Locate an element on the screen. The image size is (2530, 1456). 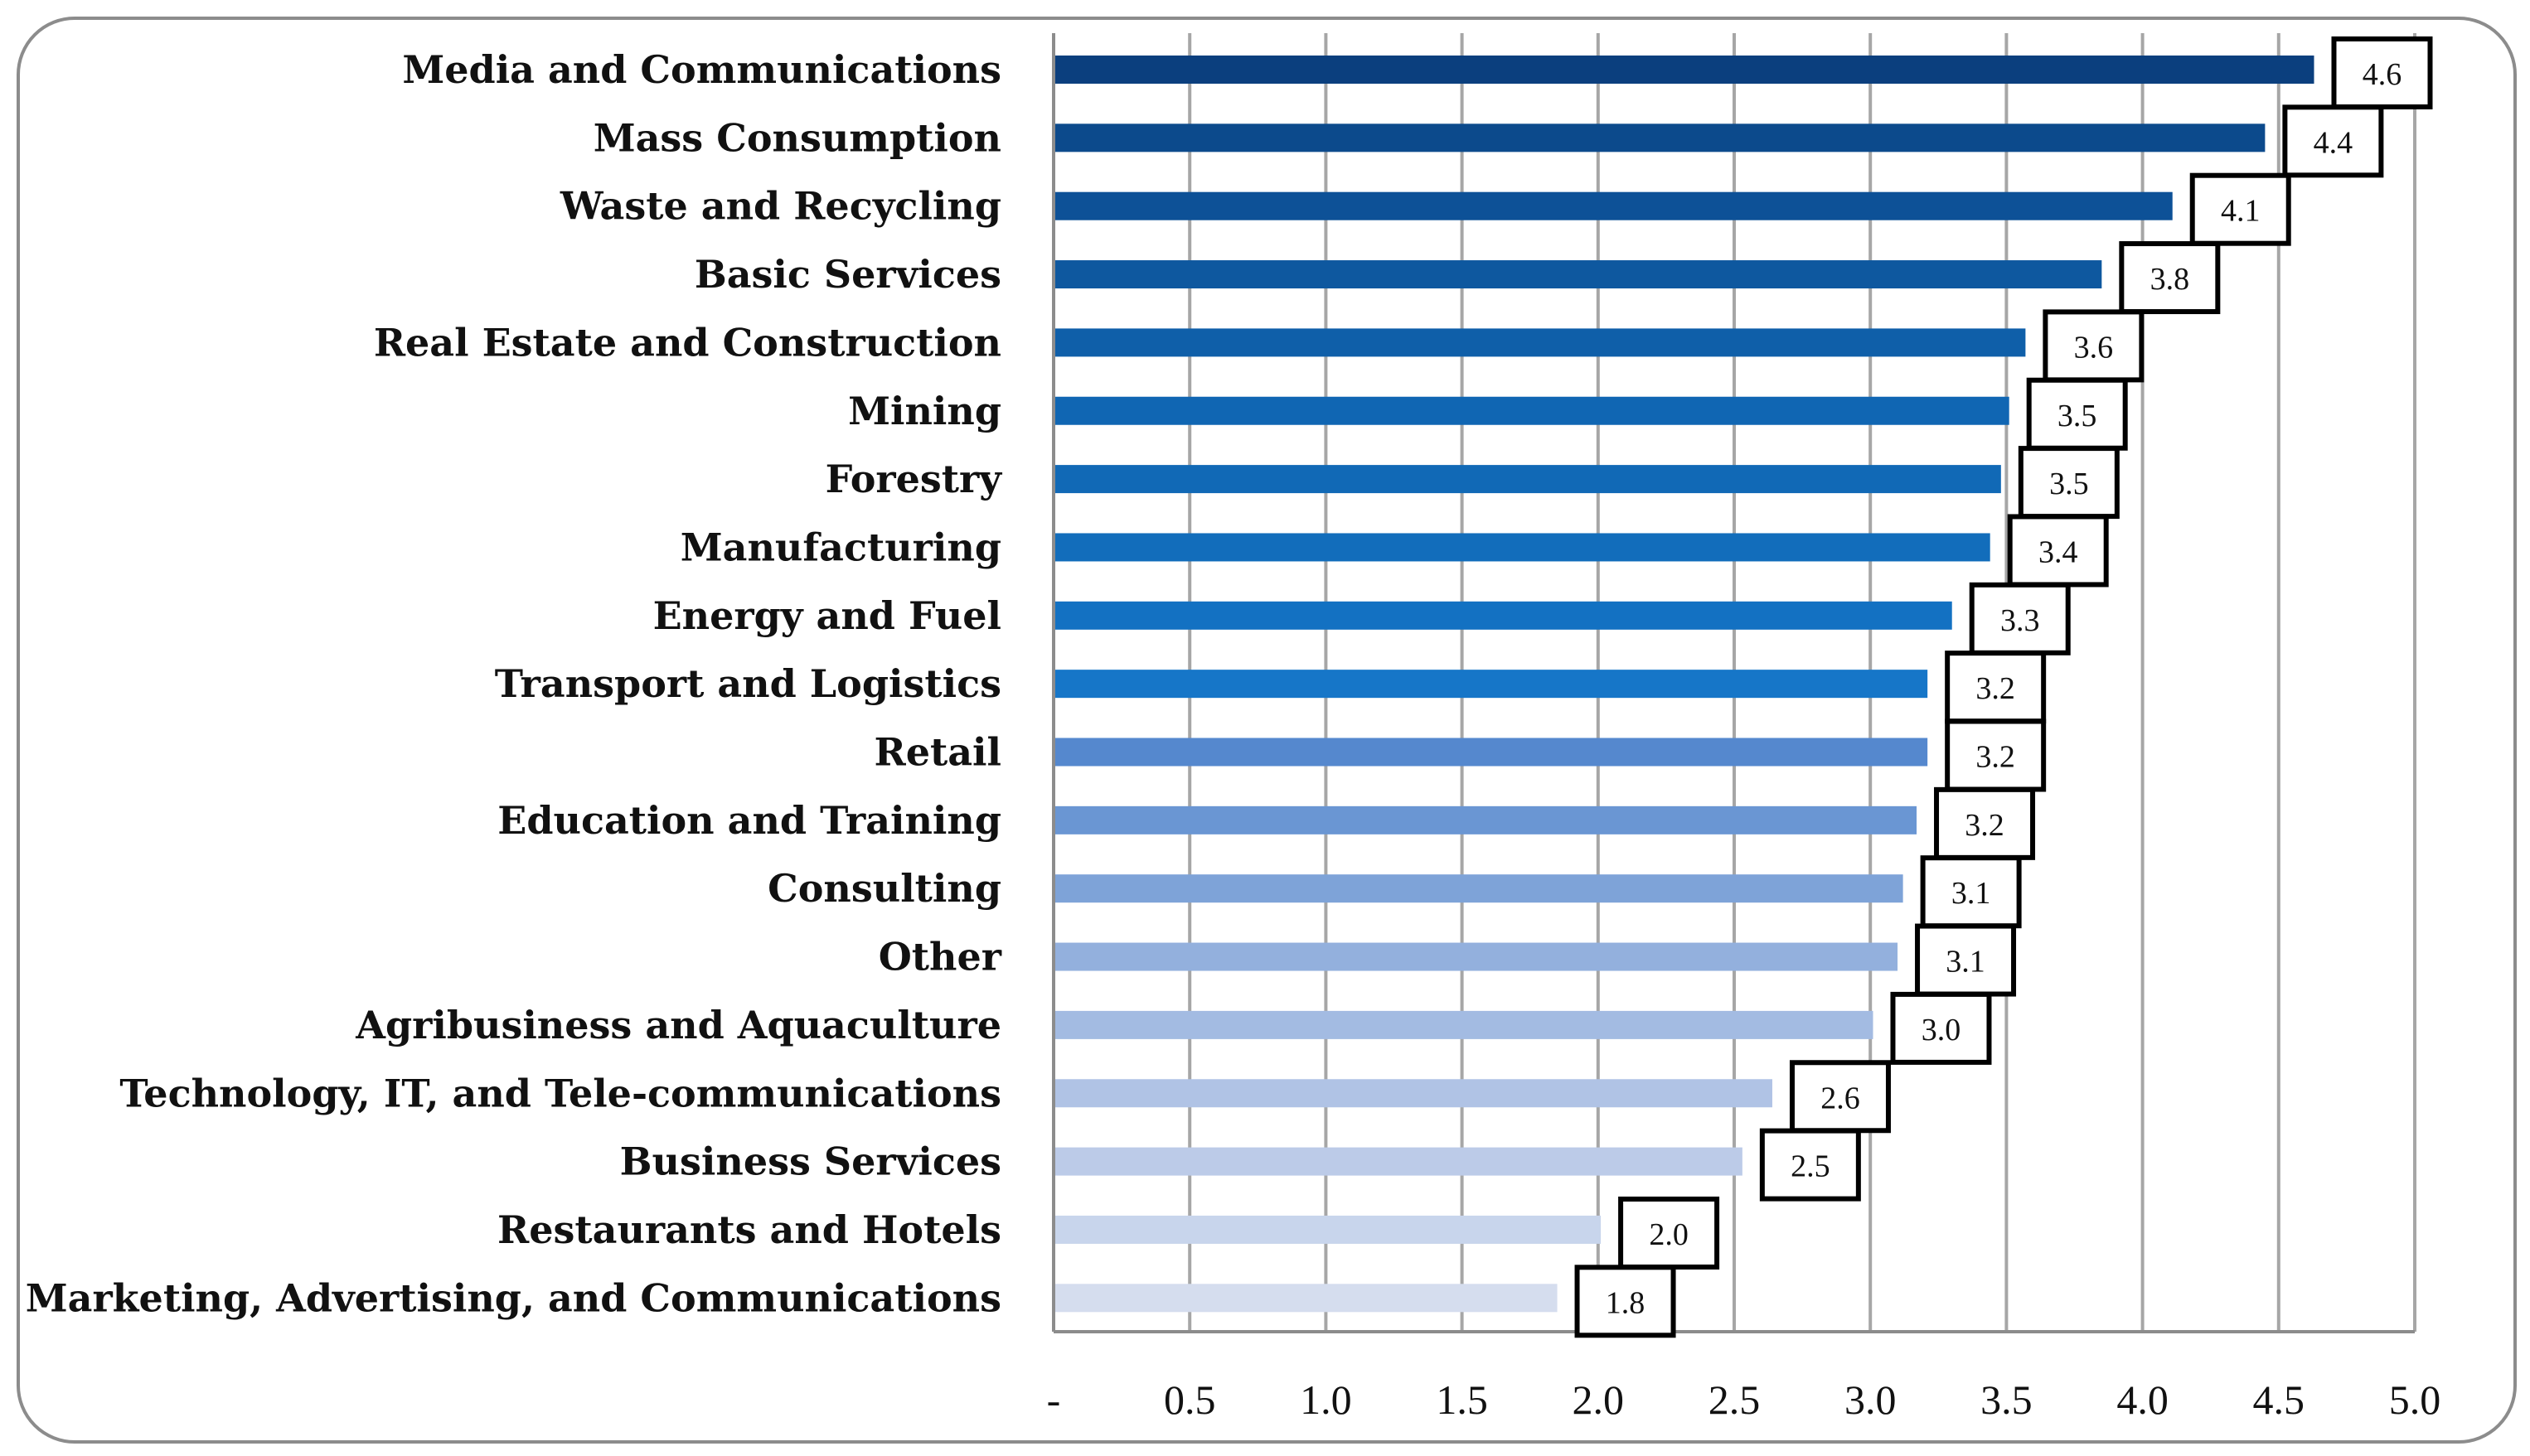
value-label: 3.6 is located at coordinates (2094, 347).